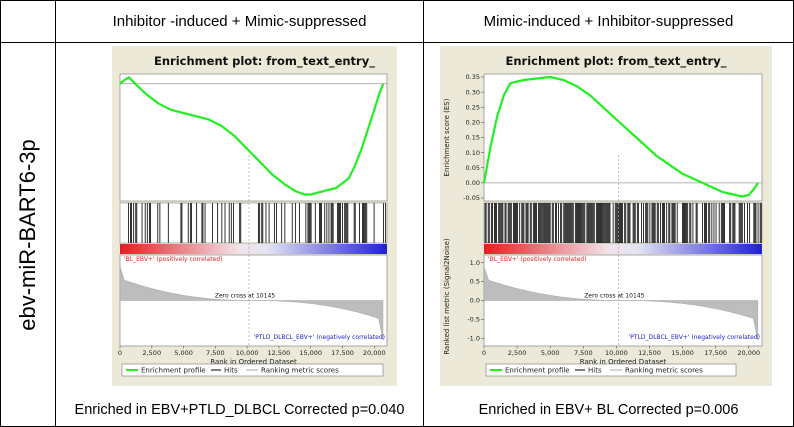 This screenshot has width=794, height=427. What do you see at coordinates (397, 42) in the screenshot?
I see `header-divider` at bounding box center [397, 42].